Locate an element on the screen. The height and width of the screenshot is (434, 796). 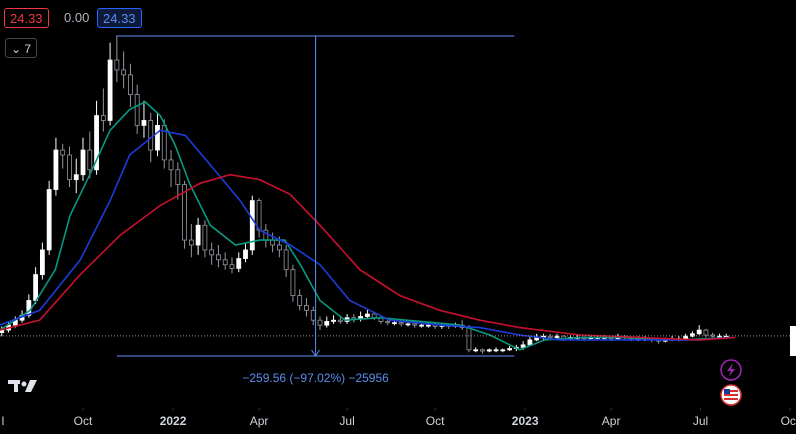
flag-icon is located at coordinates (731, 395).